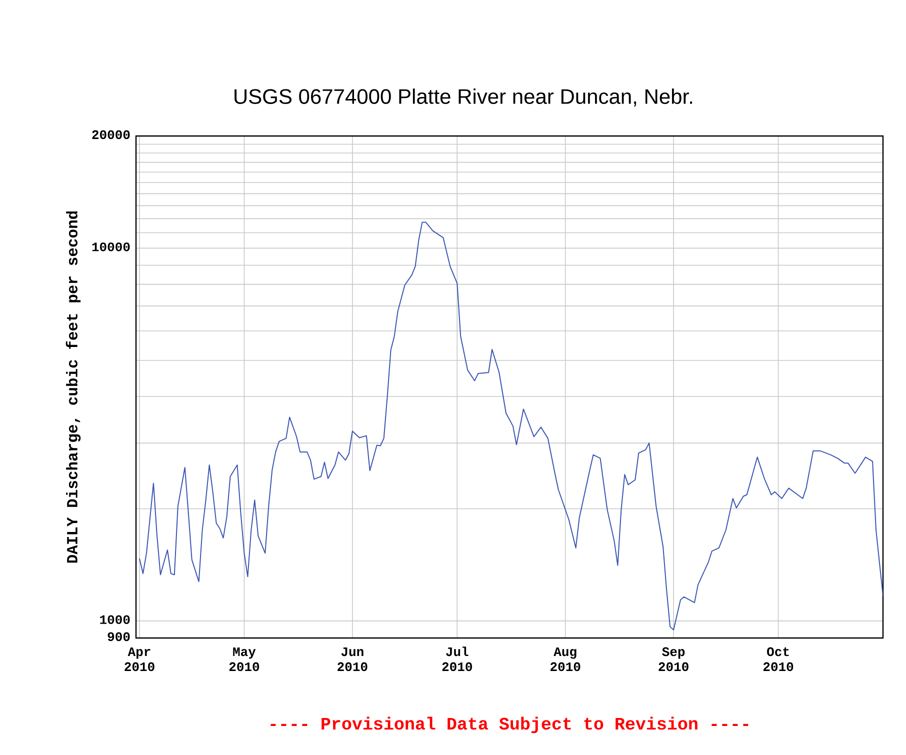 This screenshot has height=755, width=906. I want to click on y-tick-label: 10000, so click(111, 247).